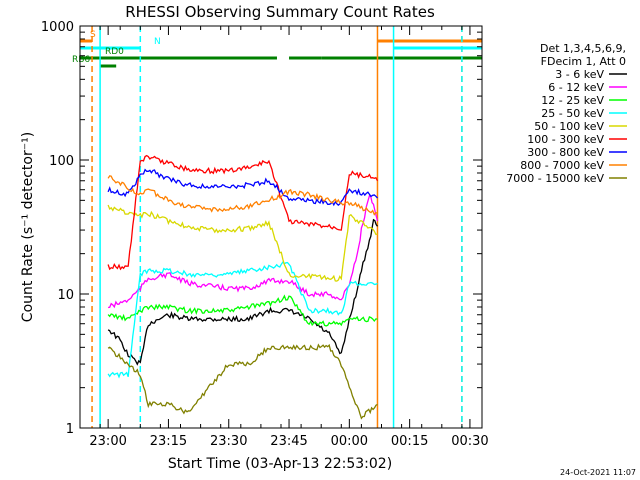  What do you see at coordinates (157, 42) in the screenshot?
I see `flag-label: N` at bounding box center [157, 42].